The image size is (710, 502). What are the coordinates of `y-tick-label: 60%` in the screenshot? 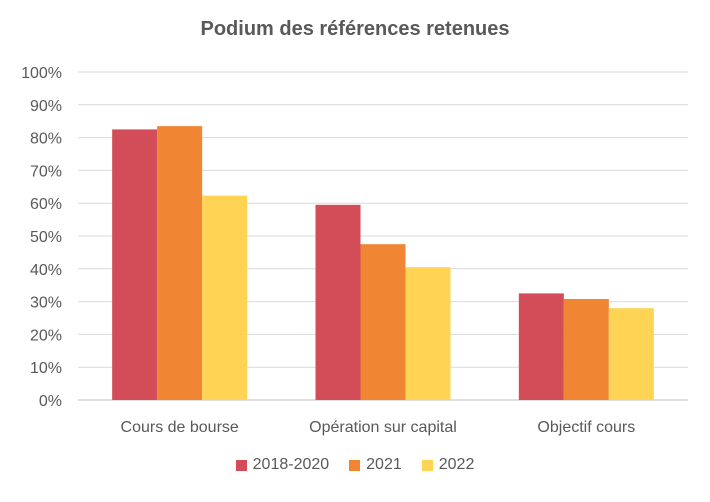 It's located at (46, 204).